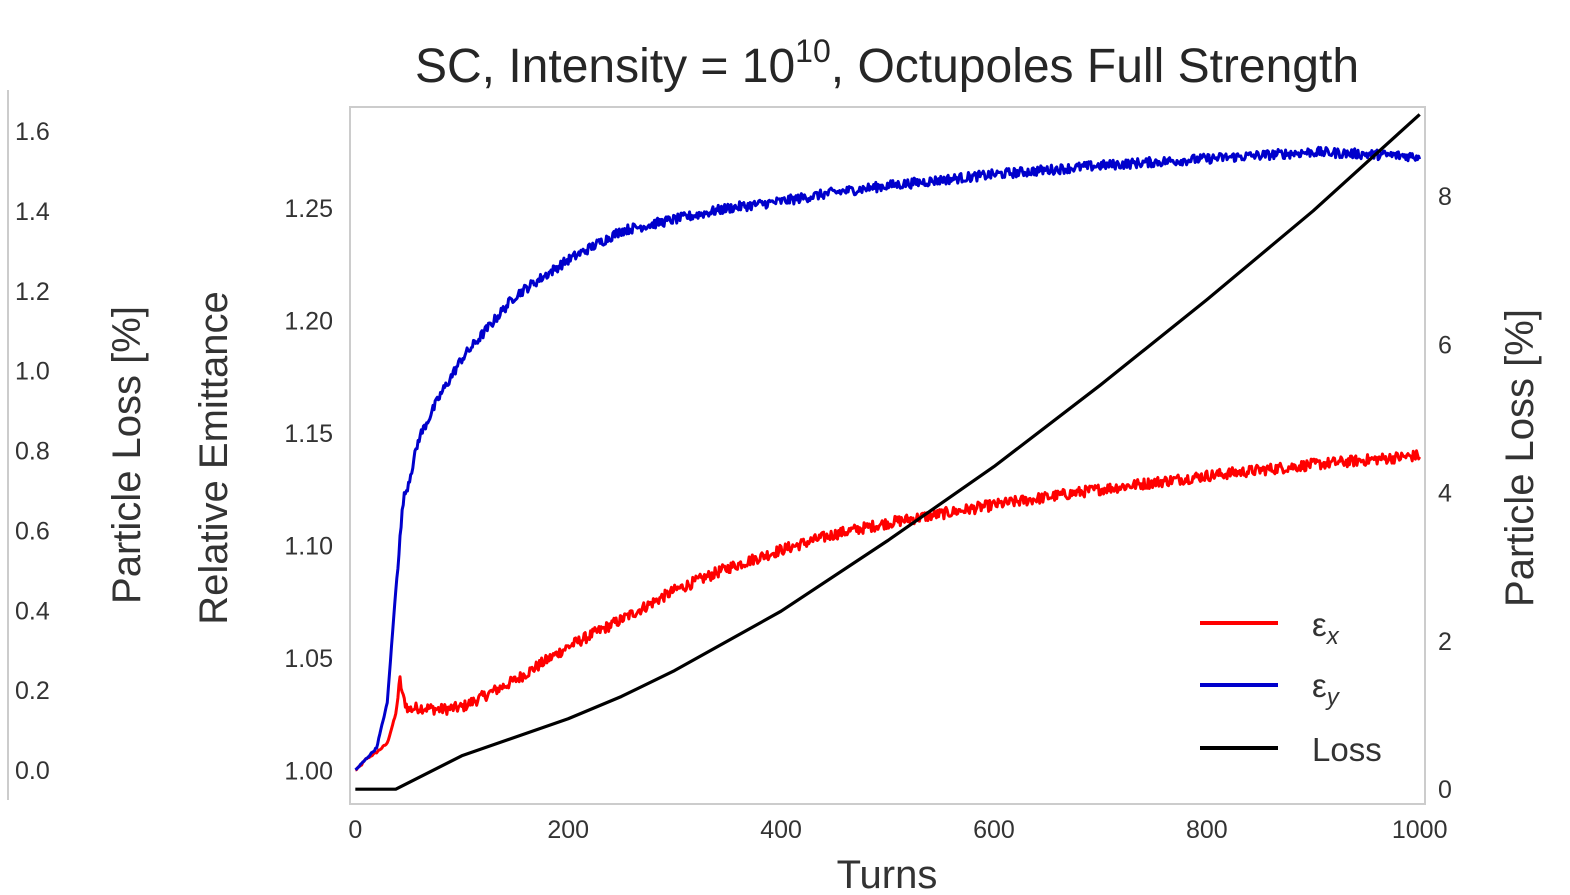 Image resolution: width=1570 pixels, height=895 pixels. I want to click on legend-label-ey: εy, so click(1326, 689).